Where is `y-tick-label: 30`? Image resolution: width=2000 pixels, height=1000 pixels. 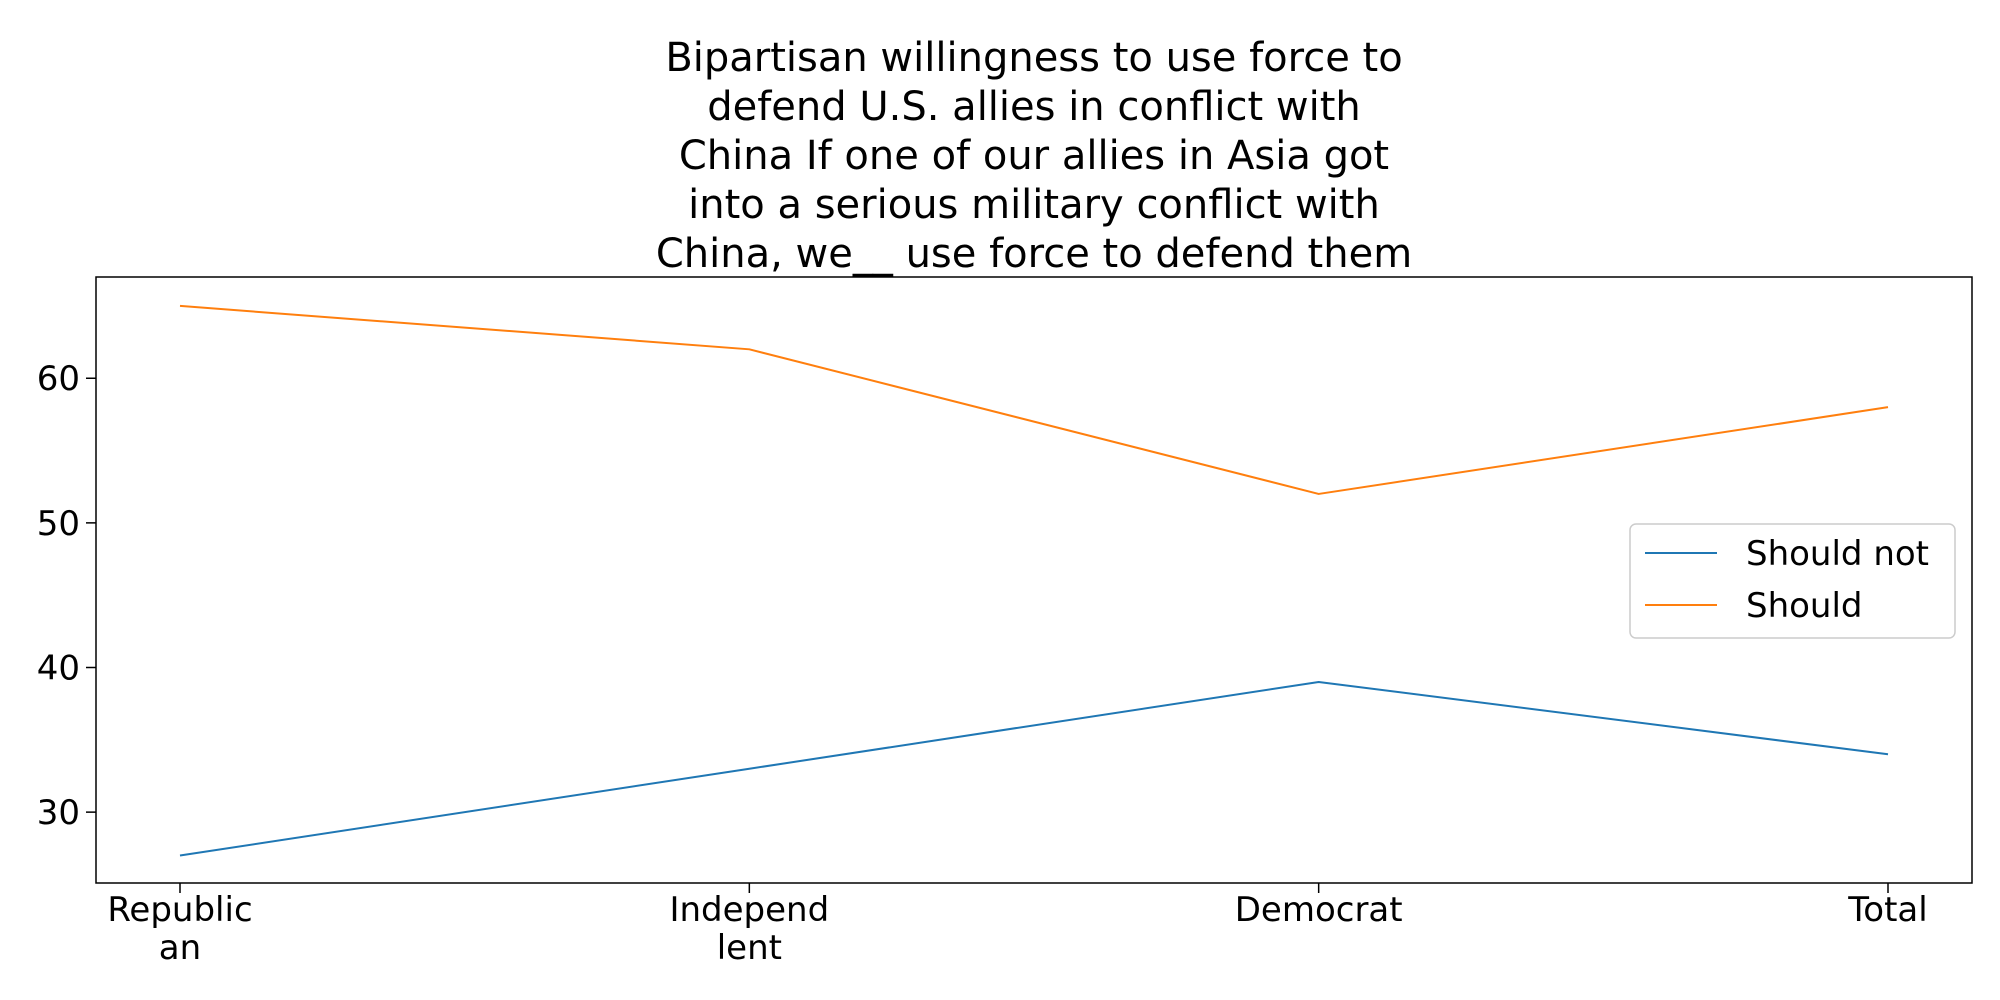 y-tick-label: 30 is located at coordinates (58, 813).